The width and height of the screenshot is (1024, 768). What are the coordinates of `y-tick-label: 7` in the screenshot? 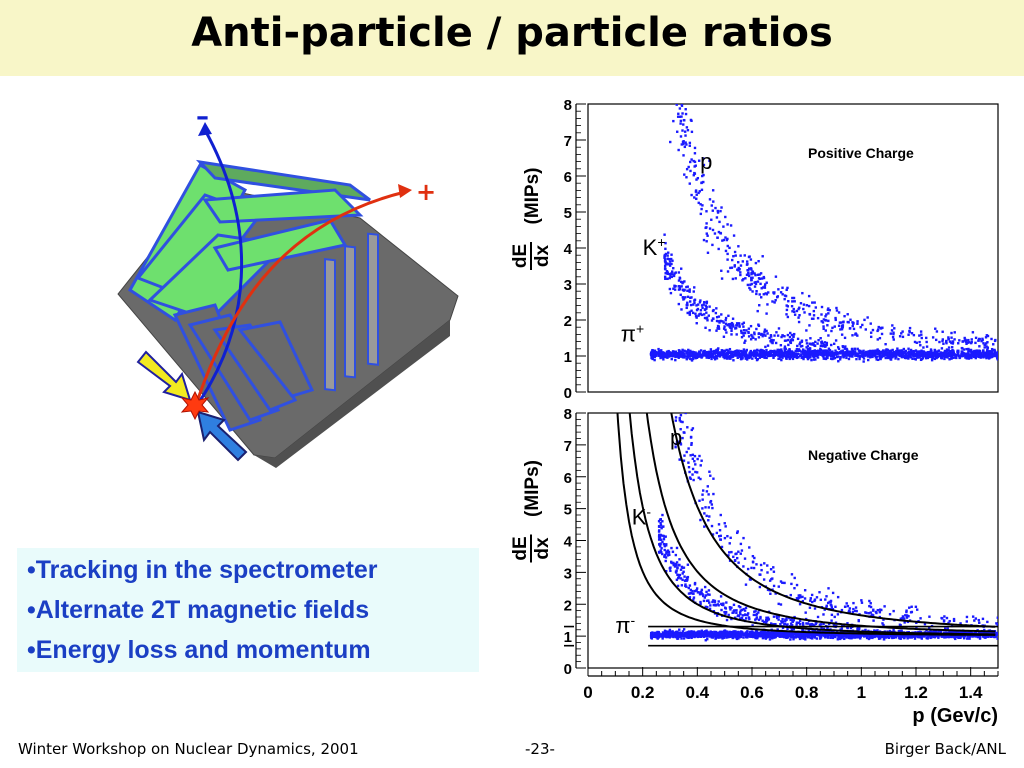 It's located at (568, 141).